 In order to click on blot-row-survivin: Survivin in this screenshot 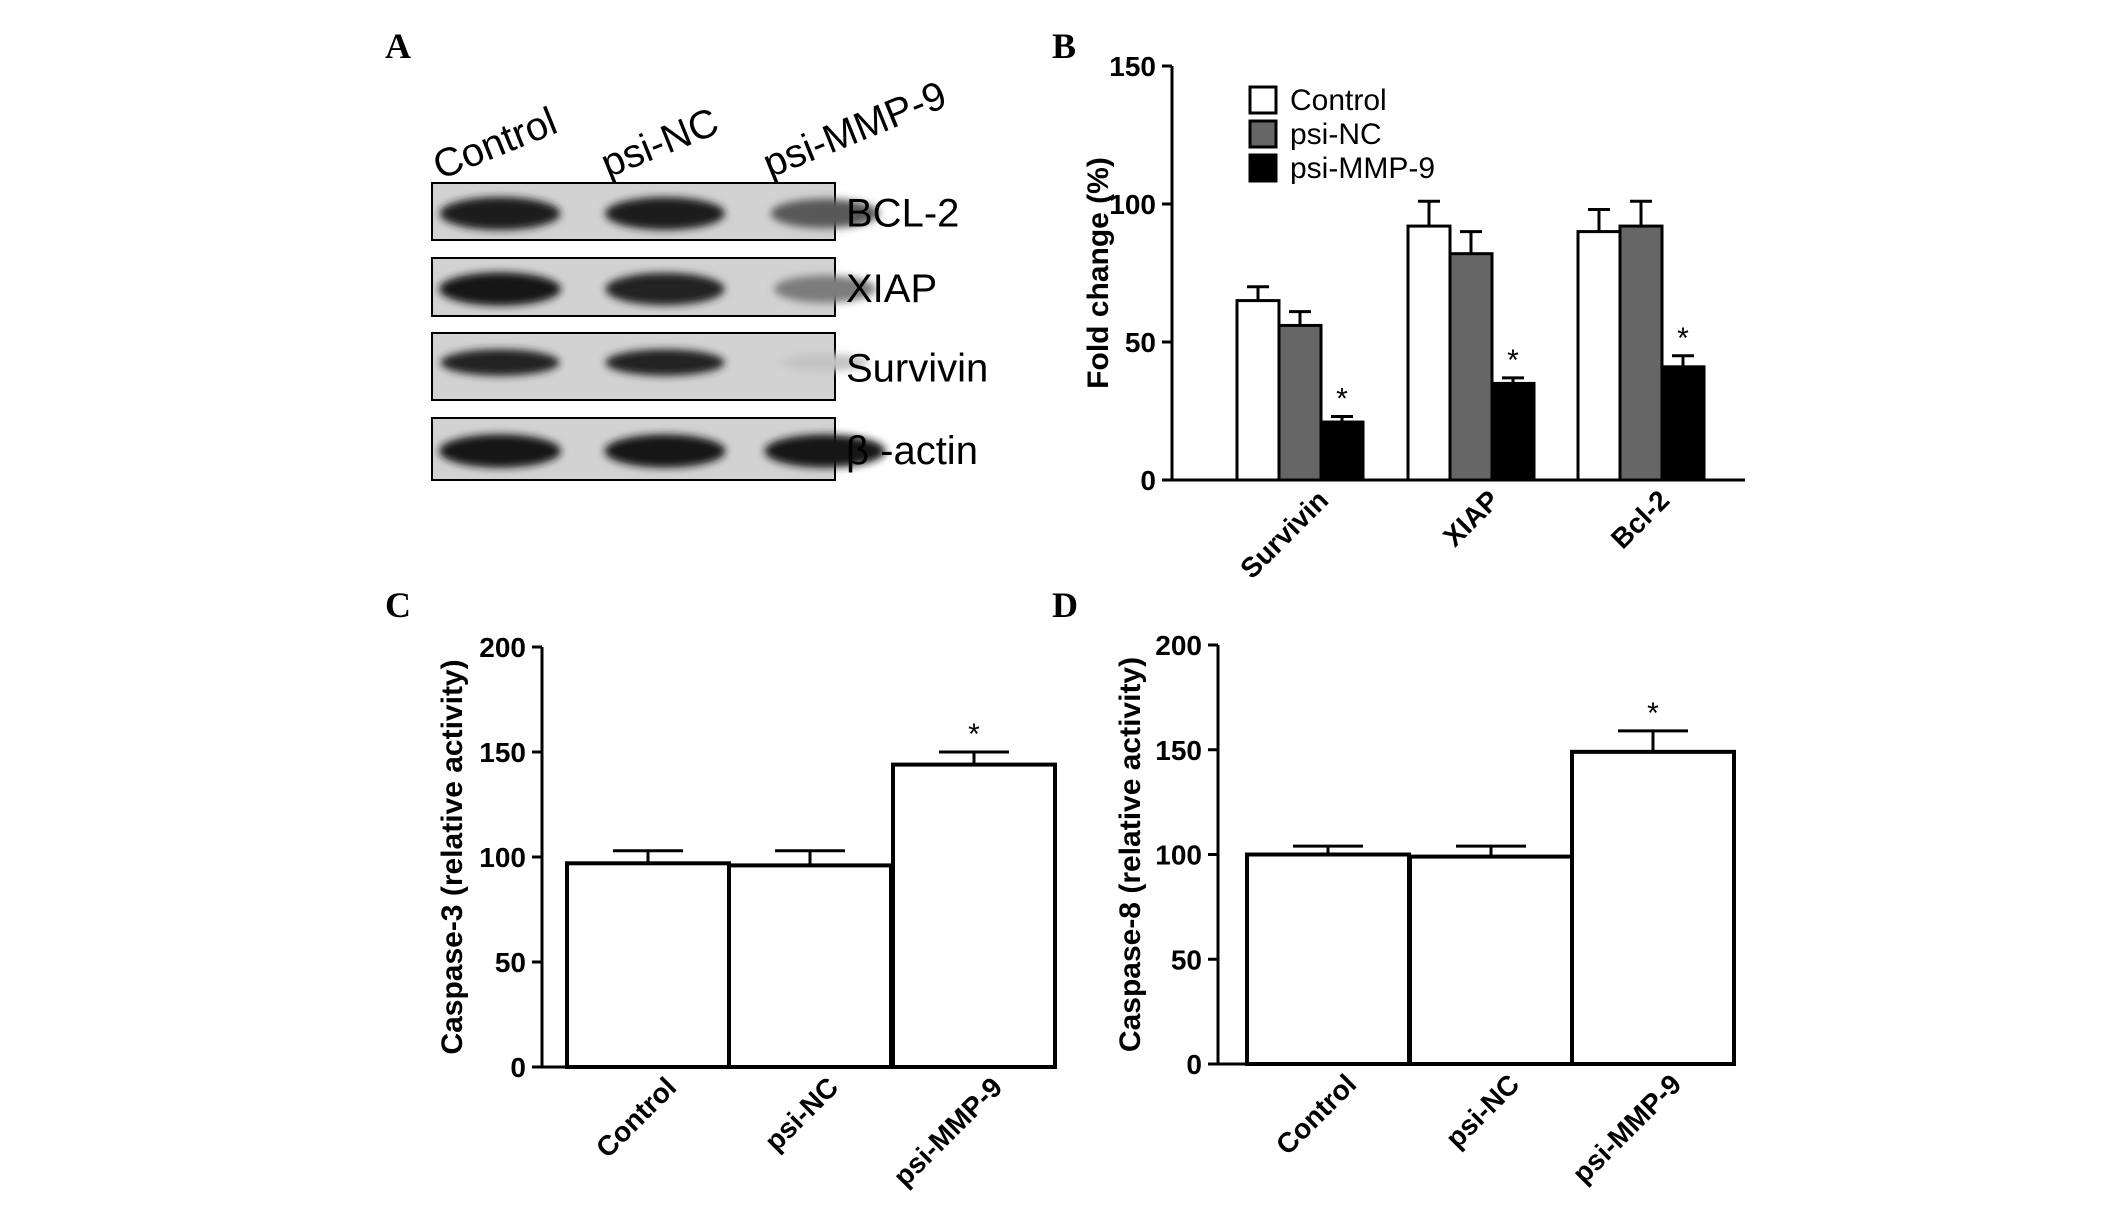, I will do `click(709, 366)`.